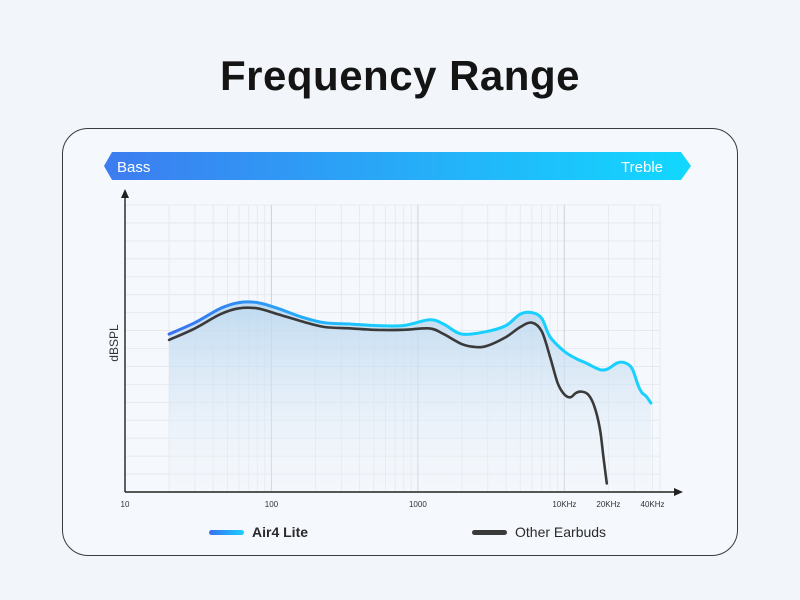  What do you see at coordinates (653, 504) in the screenshot?
I see `x-tick-label: 40KHz` at bounding box center [653, 504].